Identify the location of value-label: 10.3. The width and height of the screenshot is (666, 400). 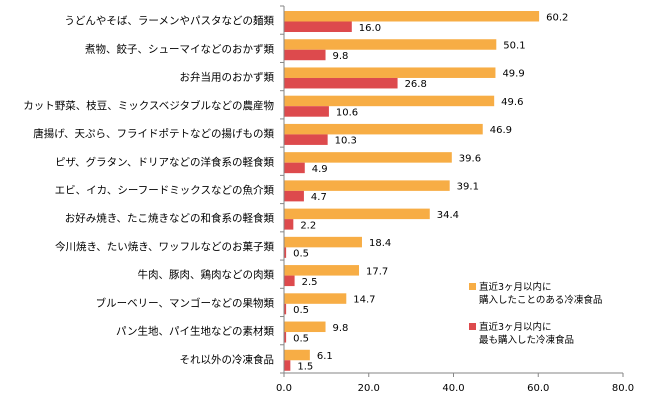
(346, 141).